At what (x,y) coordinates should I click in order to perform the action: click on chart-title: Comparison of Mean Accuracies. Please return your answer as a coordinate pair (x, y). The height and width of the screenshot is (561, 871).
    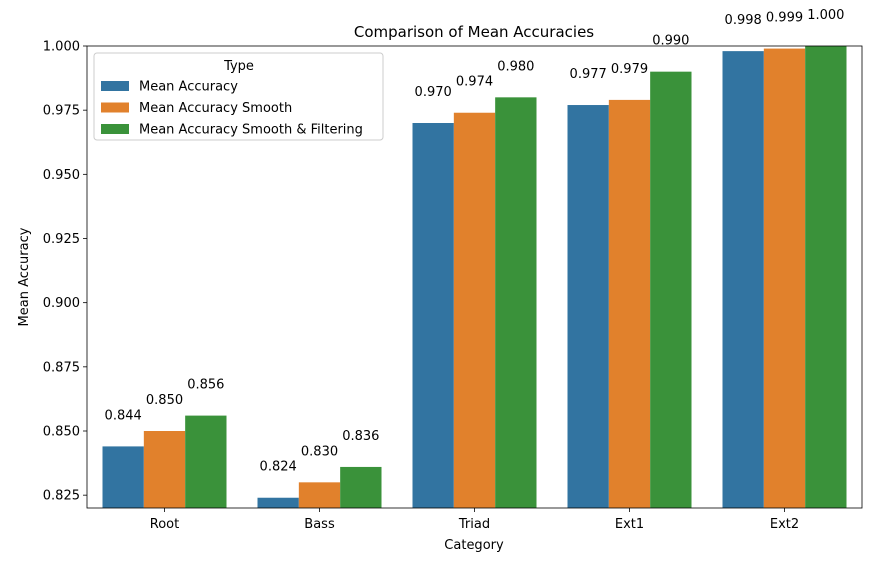
    Looking at the image, I should click on (474, 32).